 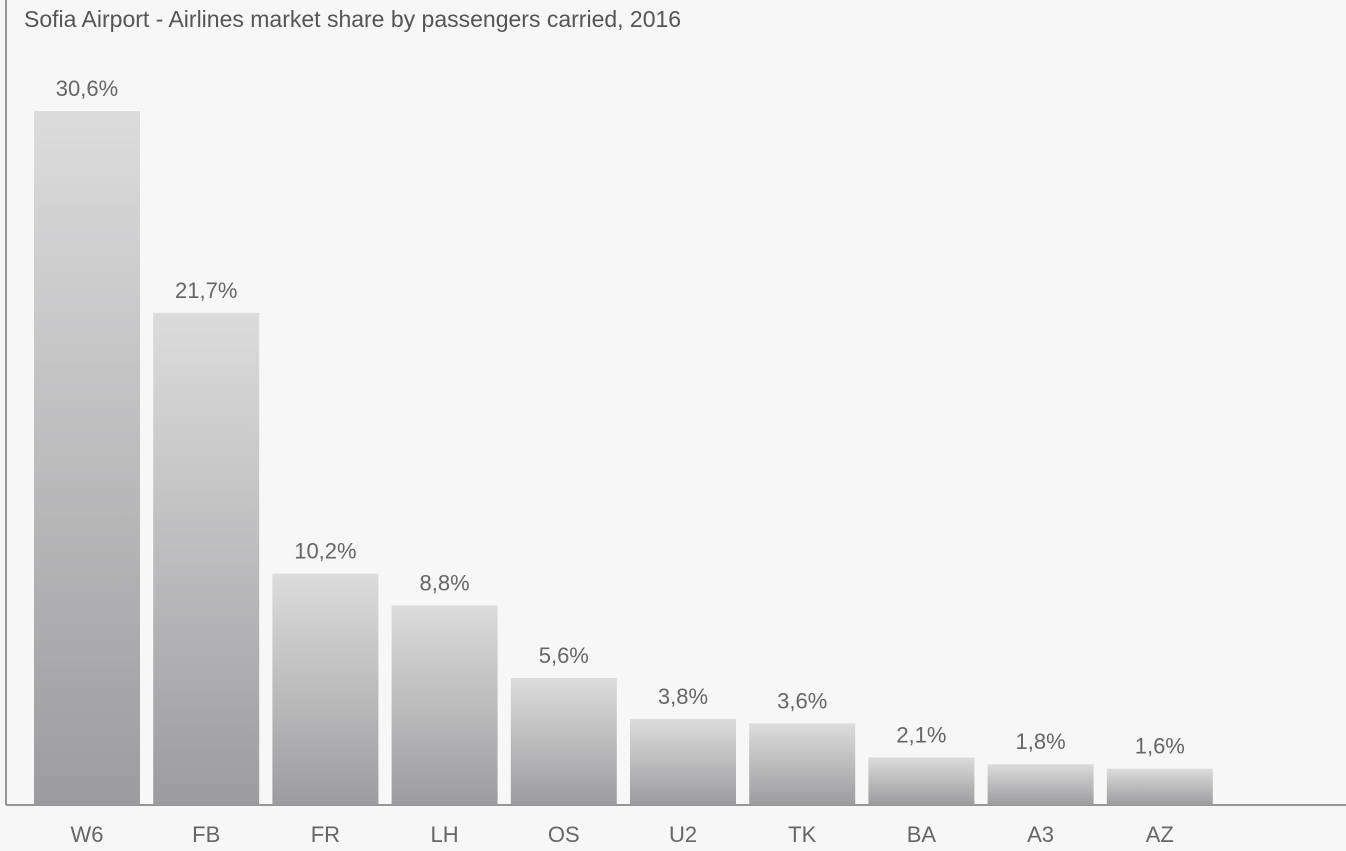 What do you see at coordinates (206, 290) in the screenshot?
I see `value-label-fb: 21,7%` at bounding box center [206, 290].